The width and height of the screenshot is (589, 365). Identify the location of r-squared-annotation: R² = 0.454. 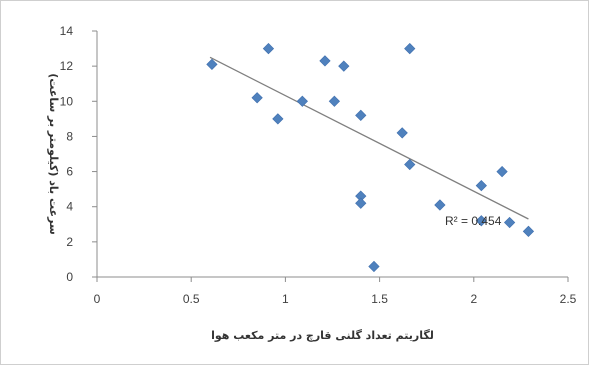
(473, 221).